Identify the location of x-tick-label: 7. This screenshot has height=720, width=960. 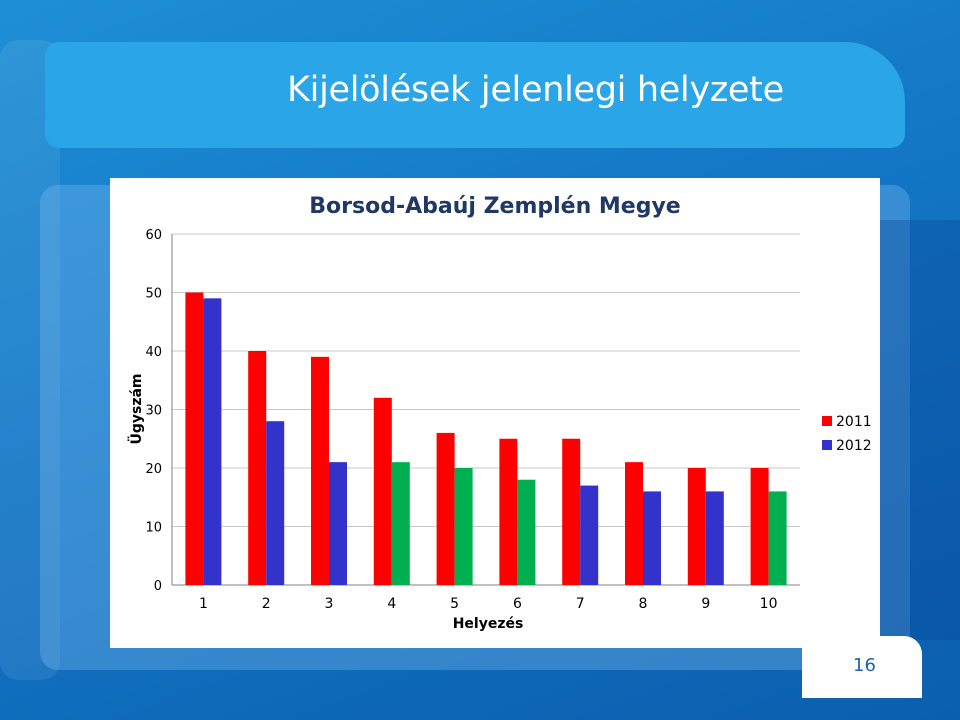
(580, 604).